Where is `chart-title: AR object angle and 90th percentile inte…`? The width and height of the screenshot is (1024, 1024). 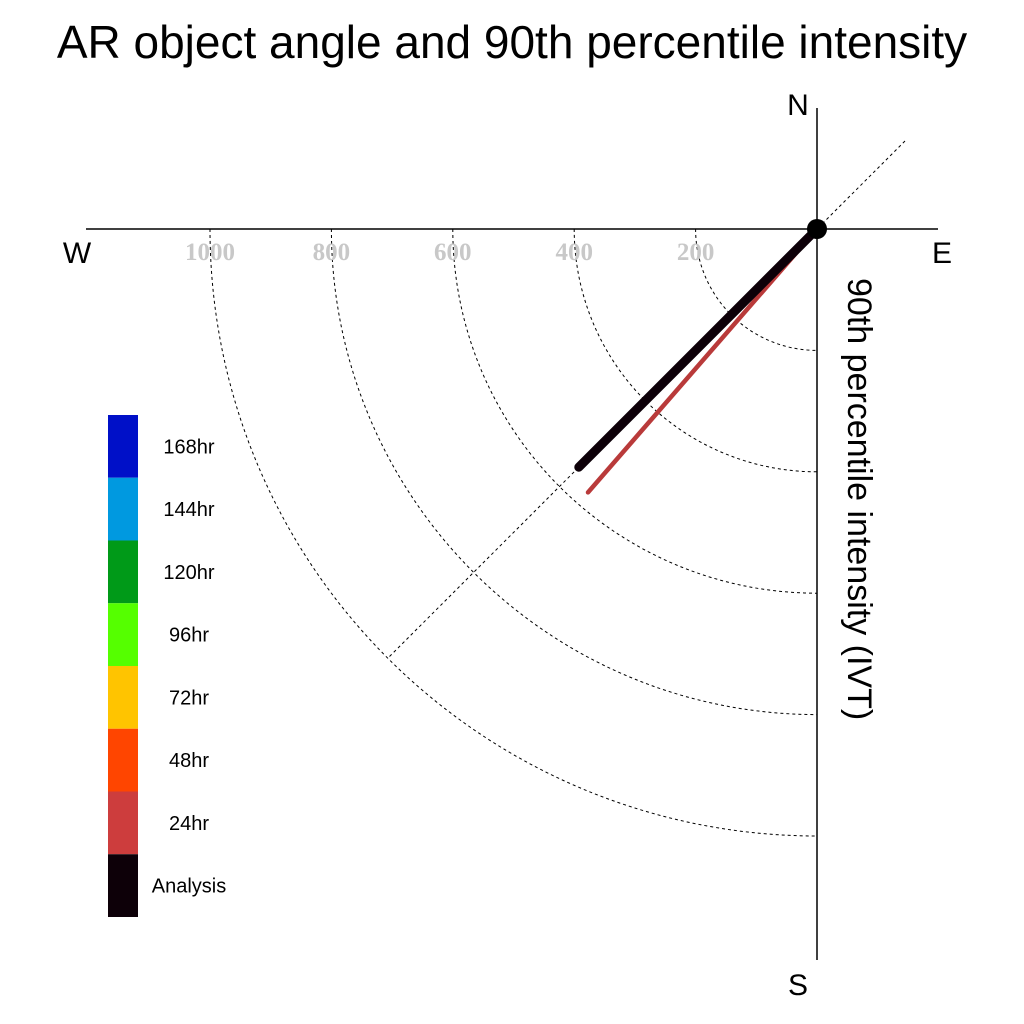 chart-title: AR object angle and 90th percentile inte… is located at coordinates (512, 42).